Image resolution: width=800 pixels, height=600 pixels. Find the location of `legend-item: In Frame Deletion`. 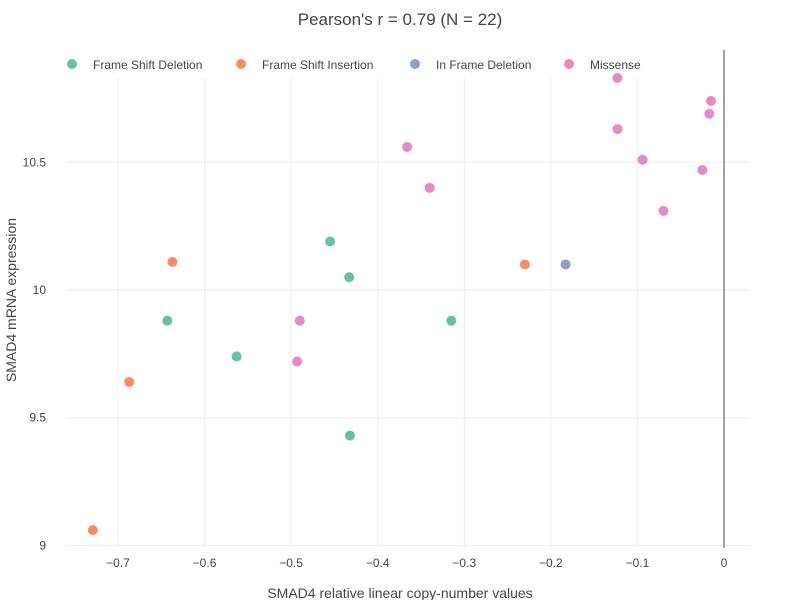

legend-item: In Frame Deletion is located at coordinates (470, 65).